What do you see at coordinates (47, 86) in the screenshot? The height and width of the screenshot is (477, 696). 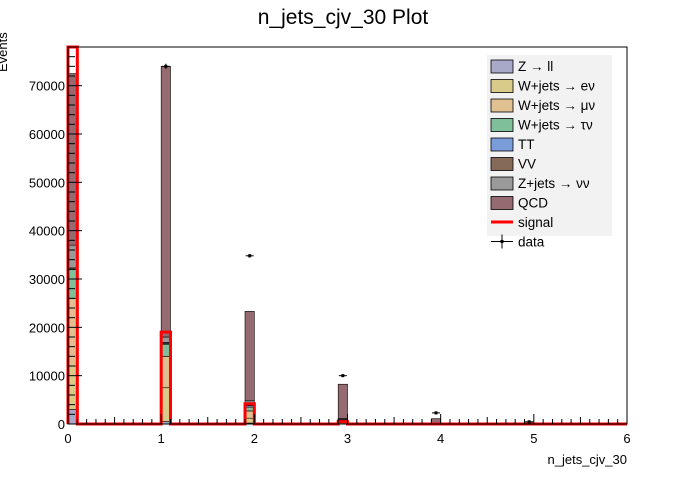 I see `y-tick-label-7: 70000` at bounding box center [47, 86].